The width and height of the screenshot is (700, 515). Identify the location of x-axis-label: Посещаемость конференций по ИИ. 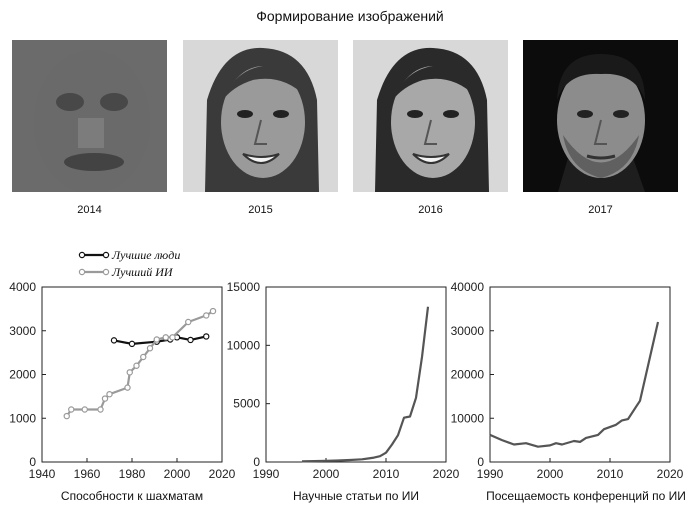
(586, 496).